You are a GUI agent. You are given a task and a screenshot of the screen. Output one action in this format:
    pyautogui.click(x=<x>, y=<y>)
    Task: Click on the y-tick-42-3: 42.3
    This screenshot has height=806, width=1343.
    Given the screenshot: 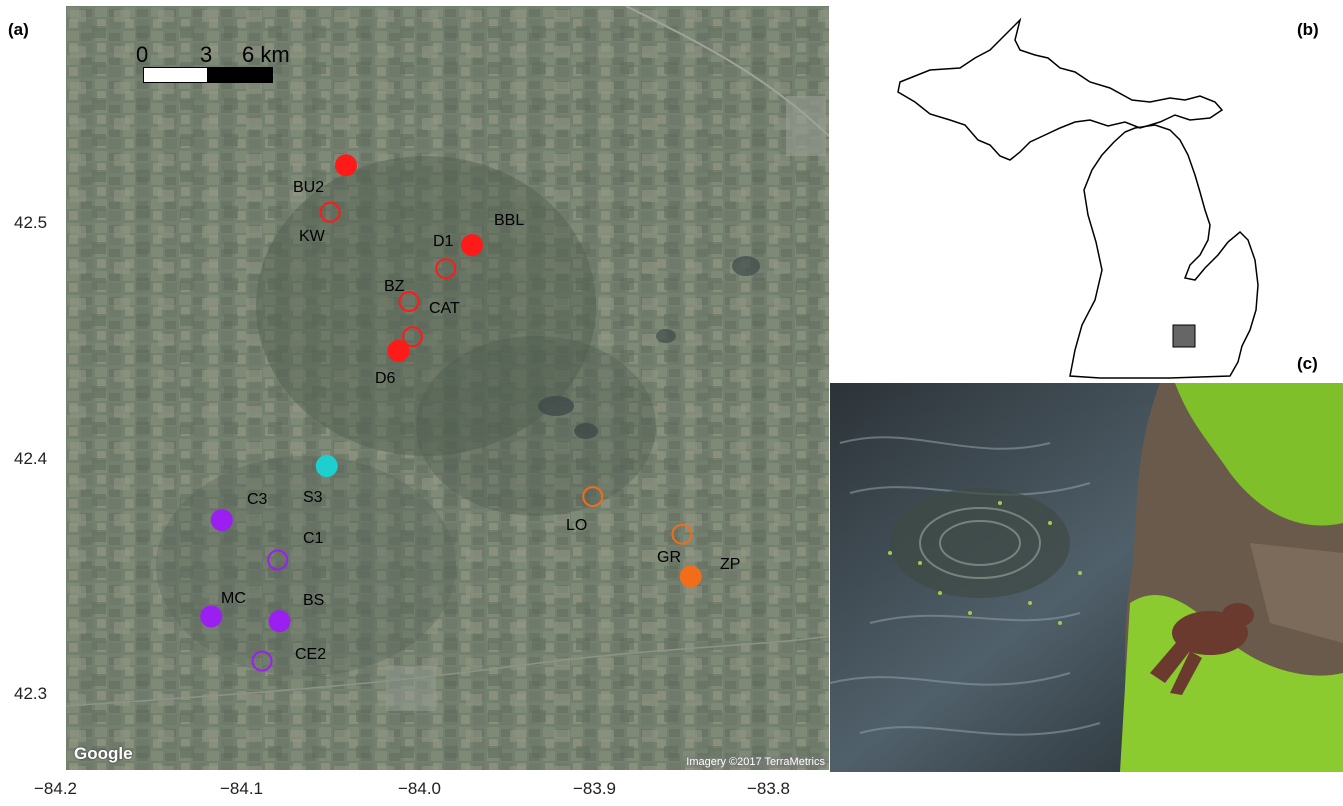 What is the action you would take?
    pyautogui.click(x=31, y=693)
    